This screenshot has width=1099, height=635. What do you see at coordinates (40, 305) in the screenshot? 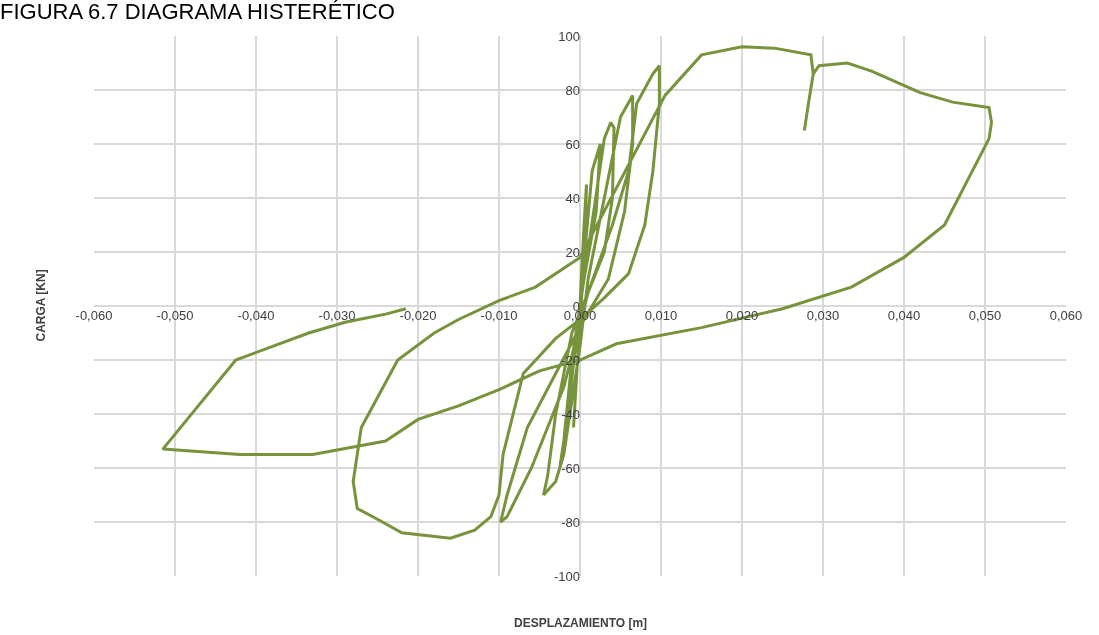
I see `y-axis-title: CARGA [KN]` at bounding box center [40, 305].